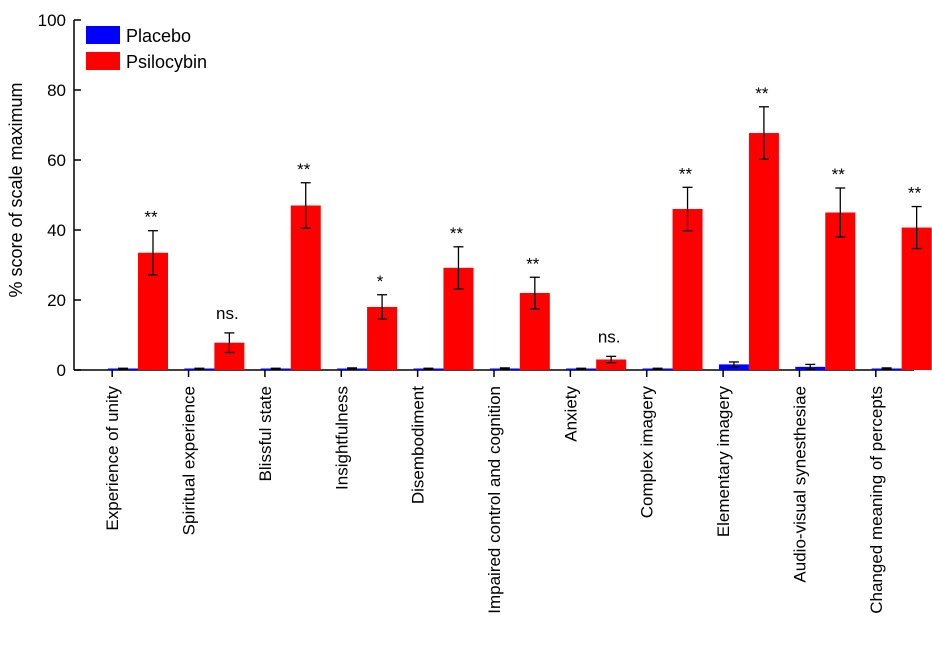 Image resolution: width=932 pixels, height=662 pixels. Describe the element at coordinates (158, 36) in the screenshot. I see `legend-label-placebo: Placebo` at that location.